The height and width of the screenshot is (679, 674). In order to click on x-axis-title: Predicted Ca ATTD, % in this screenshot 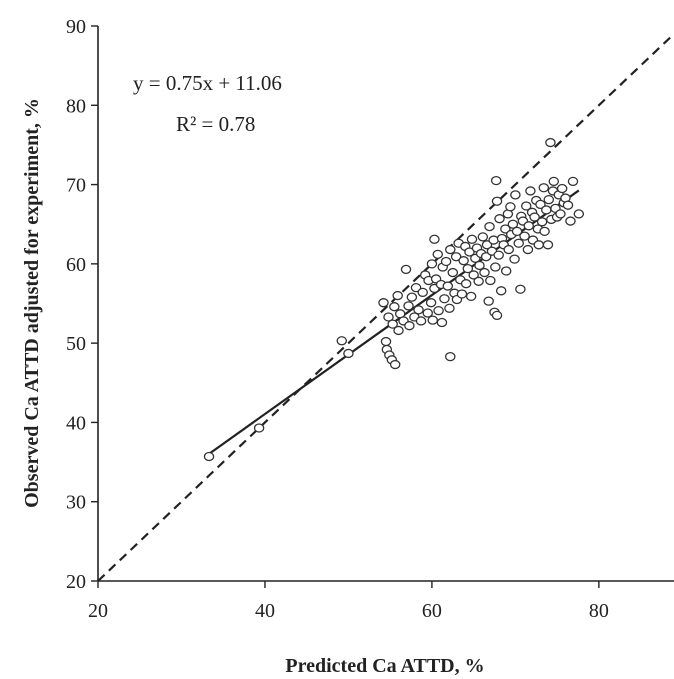, I will do `click(384, 666)`.